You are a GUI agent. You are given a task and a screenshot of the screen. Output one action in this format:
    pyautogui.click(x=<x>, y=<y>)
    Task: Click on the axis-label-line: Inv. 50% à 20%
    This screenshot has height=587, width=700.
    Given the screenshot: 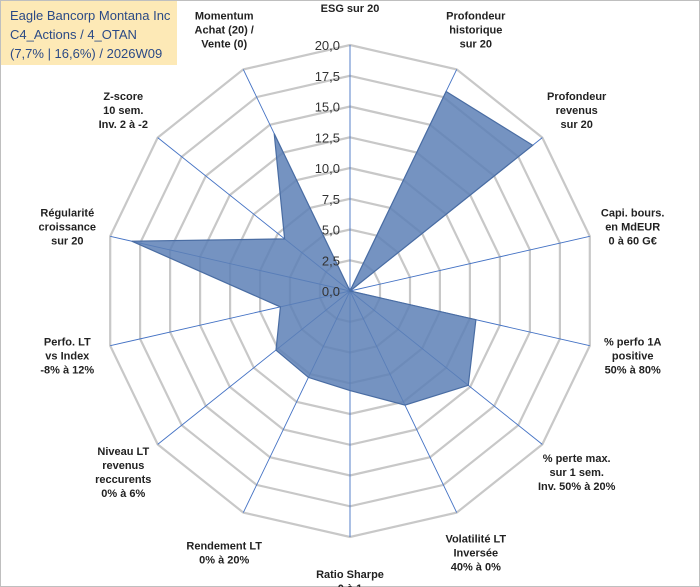 What is the action you would take?
    pyautogui.click(x=577, y=487)
    